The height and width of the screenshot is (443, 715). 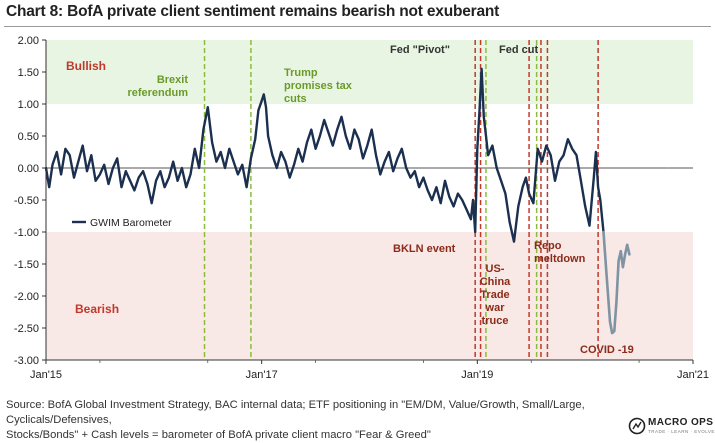 What do you see at coordinates (131, 223) in the screenshot?
I see `legend-label: GWIM Barometer` at bounding box center [131, 223].